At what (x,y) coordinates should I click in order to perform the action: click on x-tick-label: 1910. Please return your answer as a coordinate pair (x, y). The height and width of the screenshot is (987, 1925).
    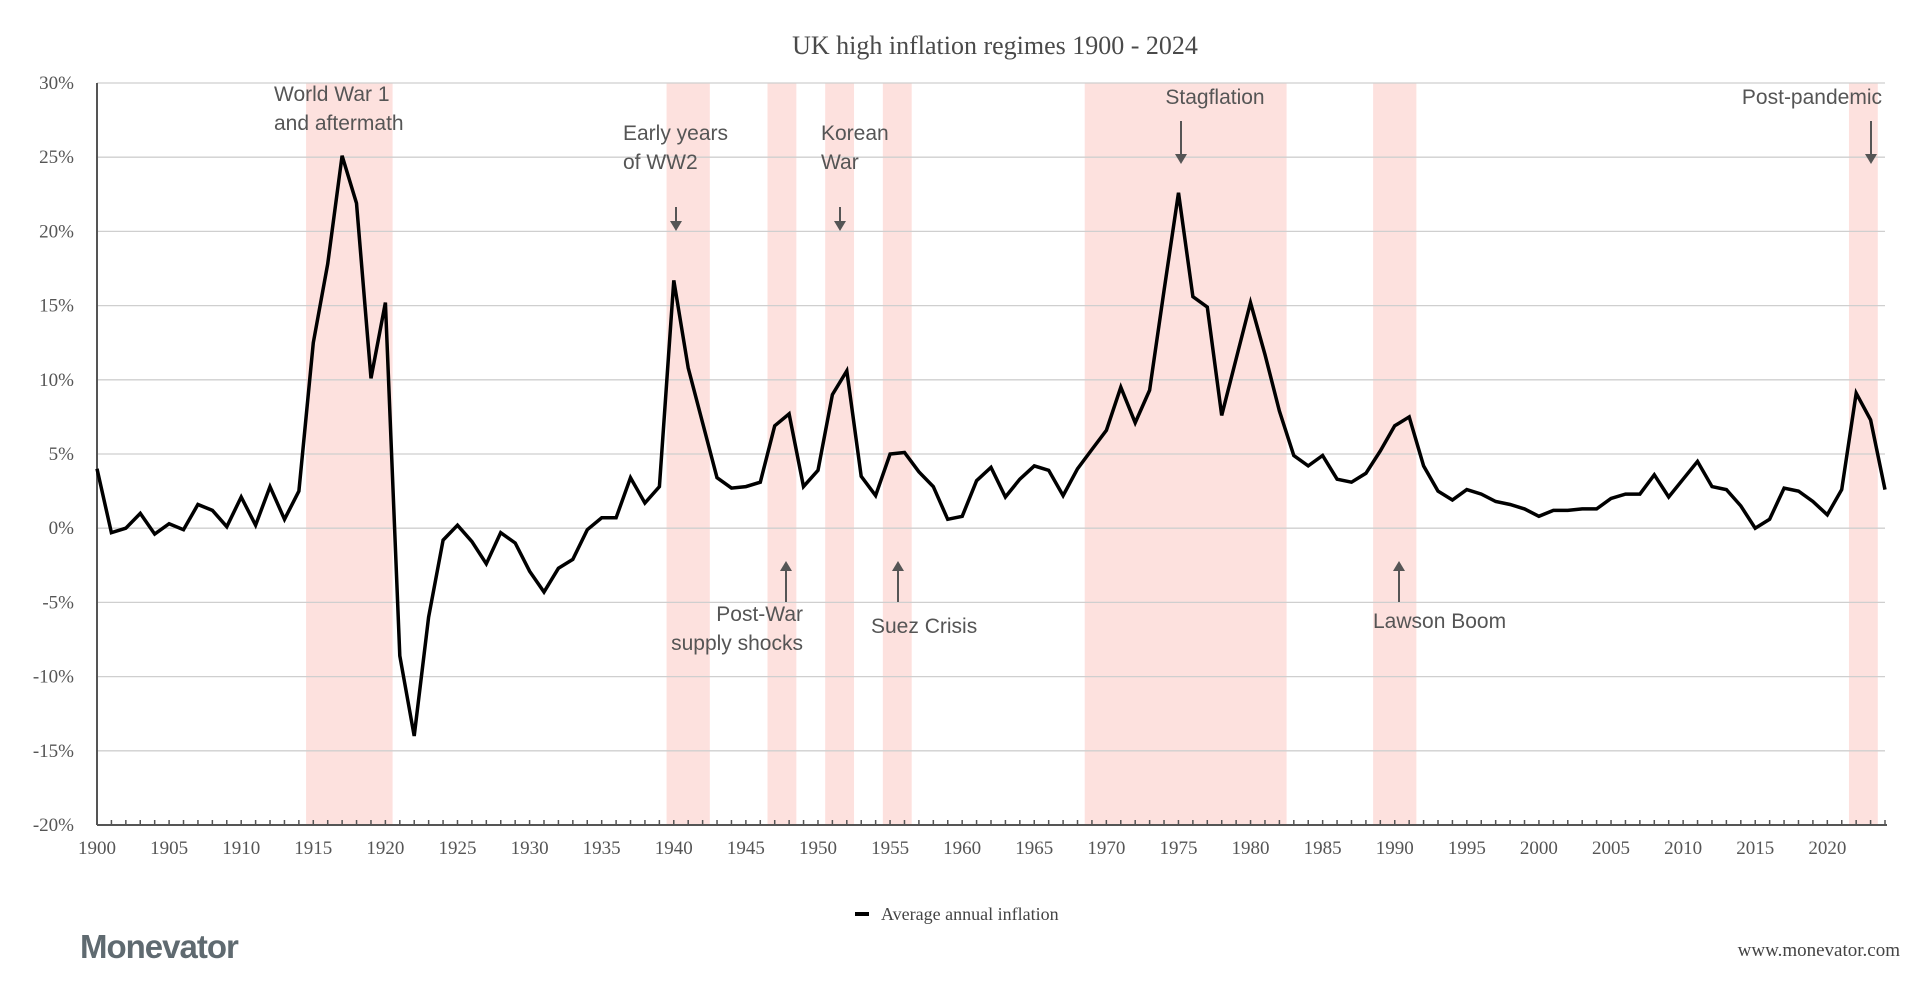
    Looking at the image, I should click on (241, 848).